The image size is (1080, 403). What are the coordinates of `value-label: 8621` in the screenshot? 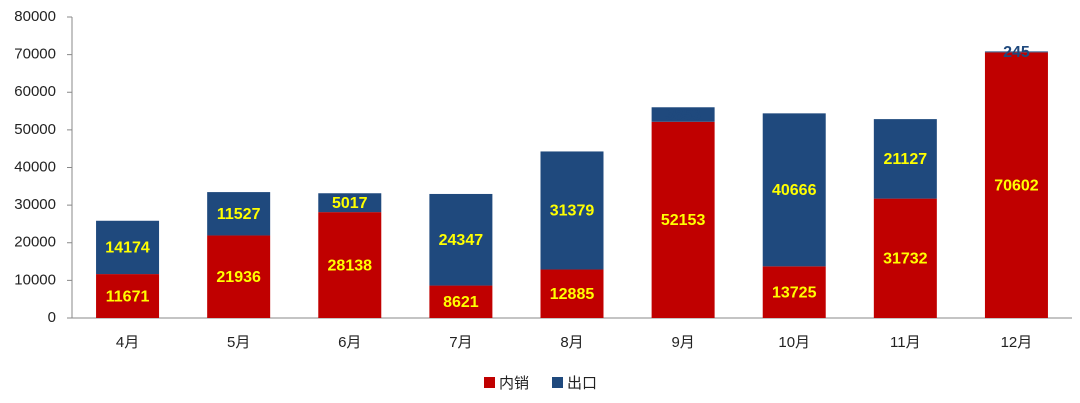 It's located at (461, 302).